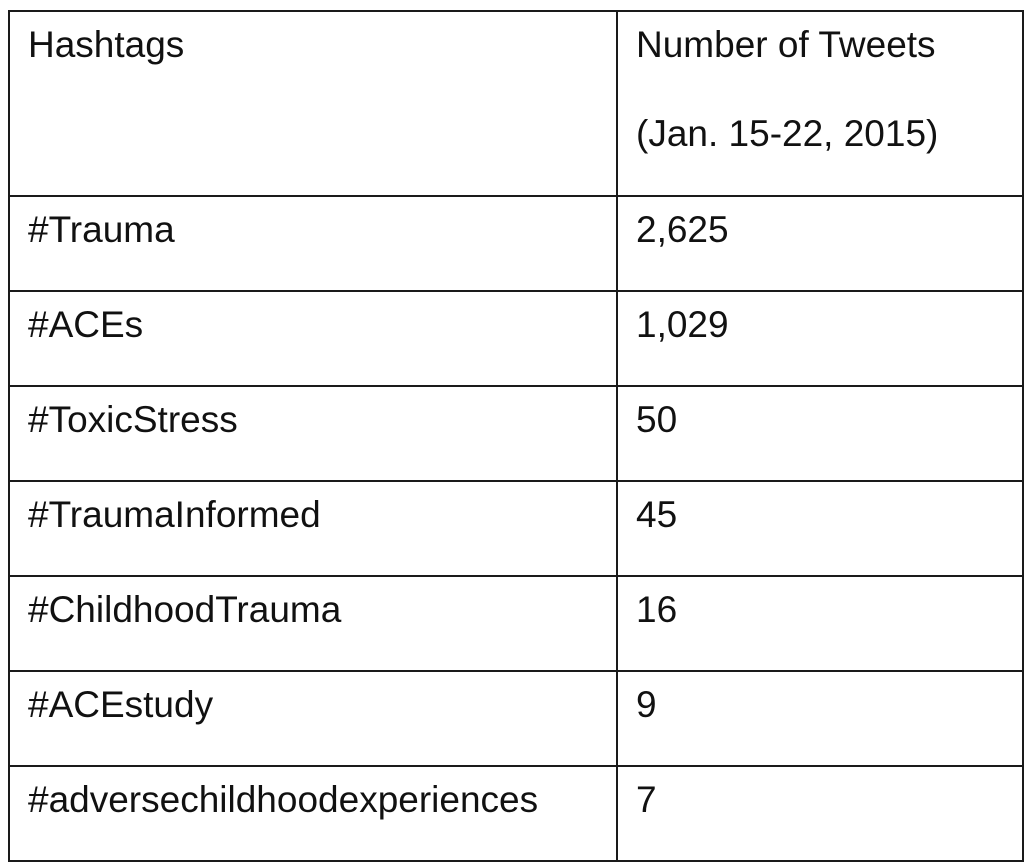  I want to click on tweet-count-cell: 1,029, so click(820, 338).